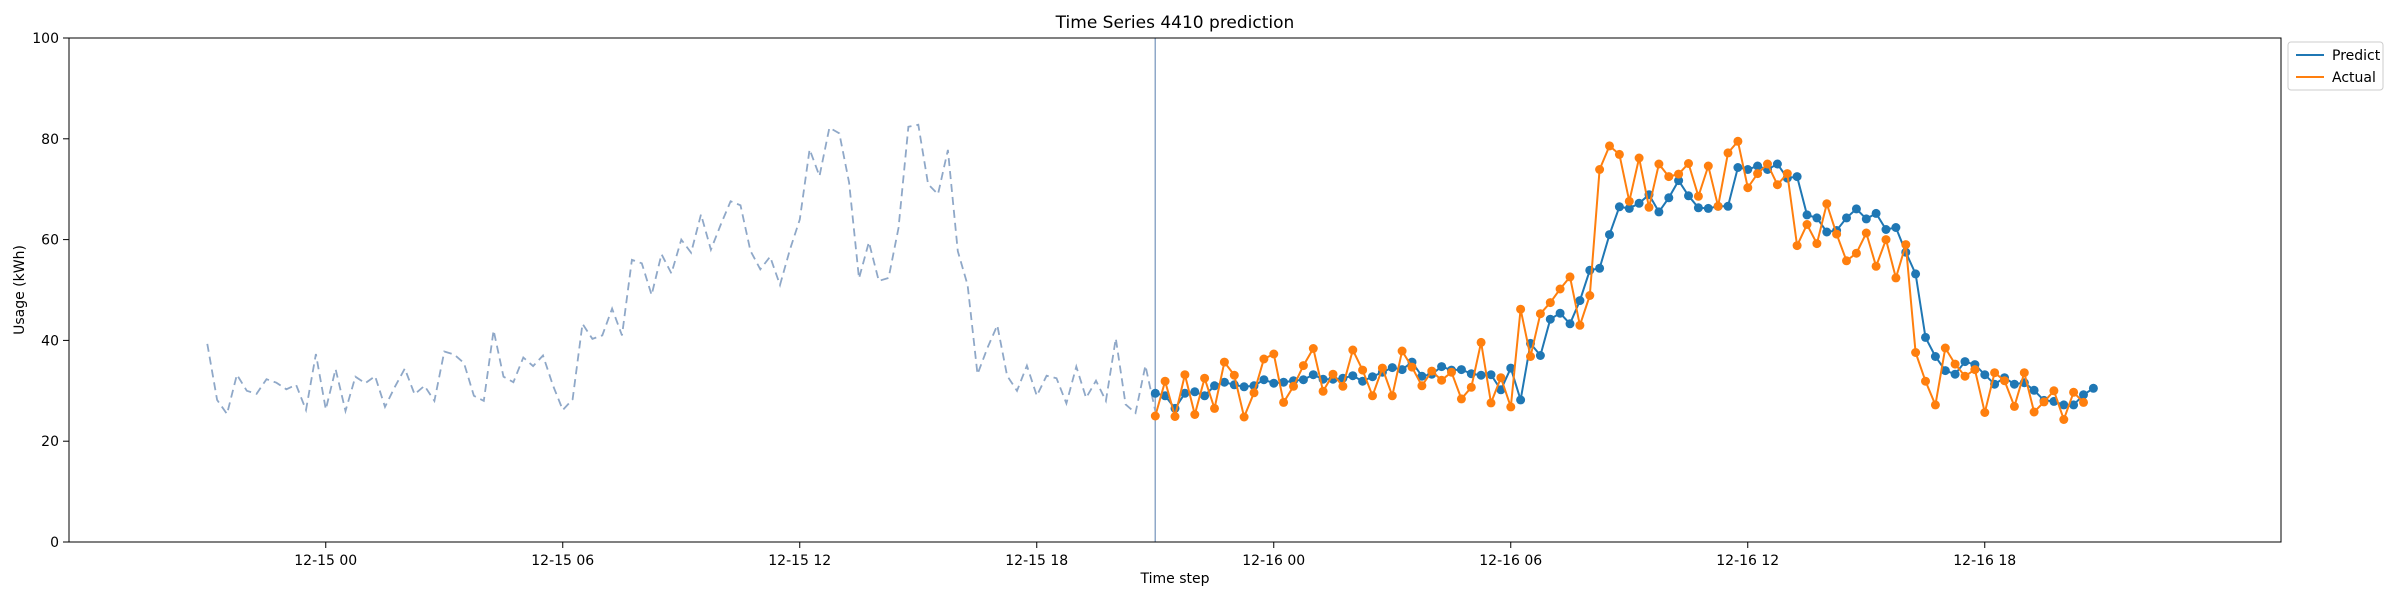 The image size is (2400, 600). What do you see at coordinates (45, 39) in the screenshot?
I see `y-tick-label: 100` at bounding box center [45, 39].